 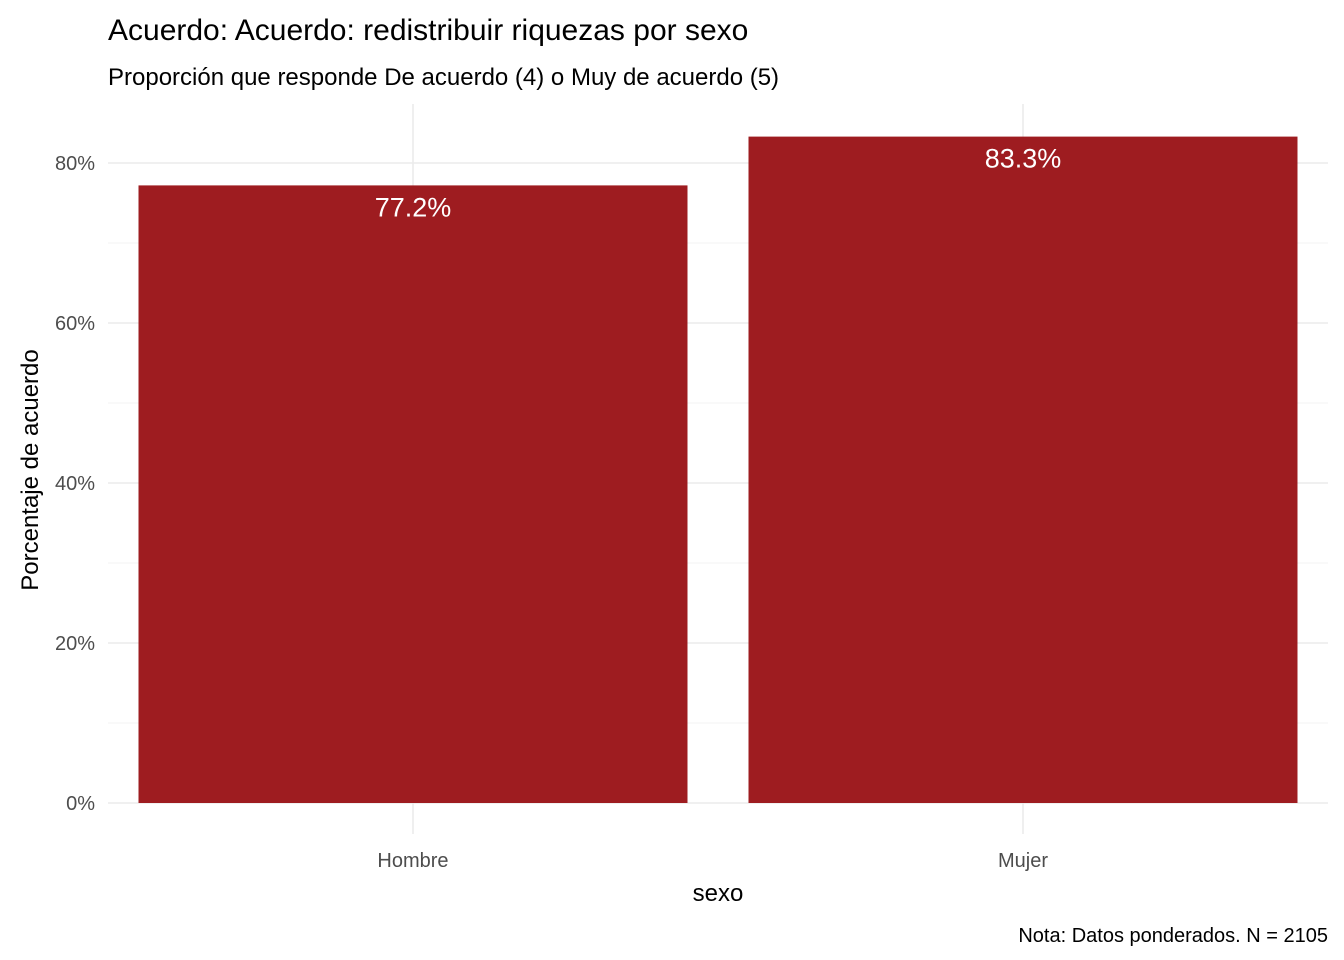 What do you see at coordinates (1173, 936) in the screenshot?
I see `chart-caption: Nota: Datos ponderados. N = 2105` at bounding box center [1173, 936].